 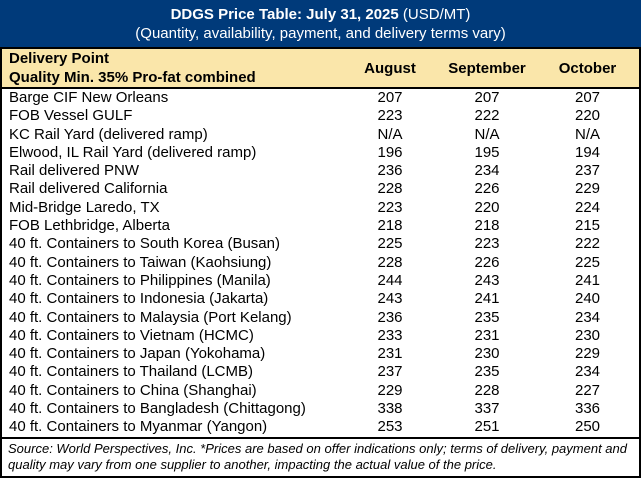 I want to click on price-august: 207, so click(x=390, y=97).